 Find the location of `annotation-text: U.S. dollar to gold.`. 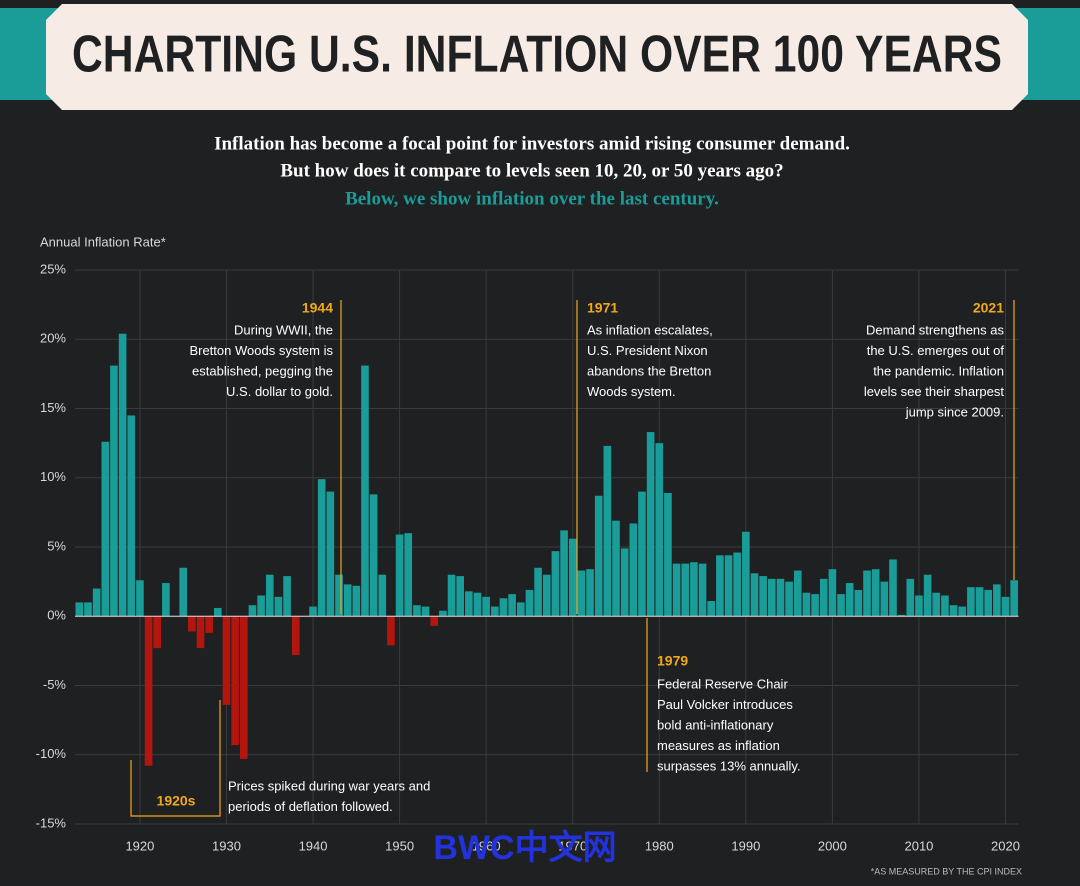

annotation-text: U.S. dollar to gold. is located at coordinates (279, 391).